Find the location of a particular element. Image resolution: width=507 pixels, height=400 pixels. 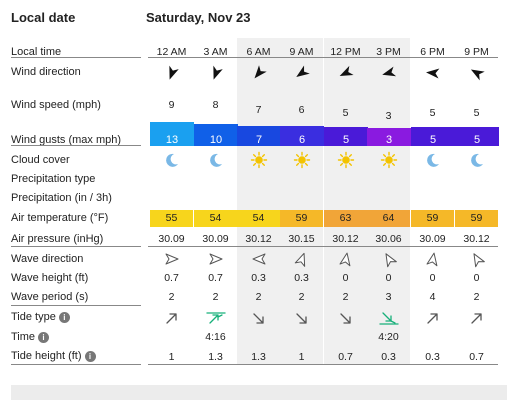

row-label-text: Wind direction is located at coordinates (46, 72).